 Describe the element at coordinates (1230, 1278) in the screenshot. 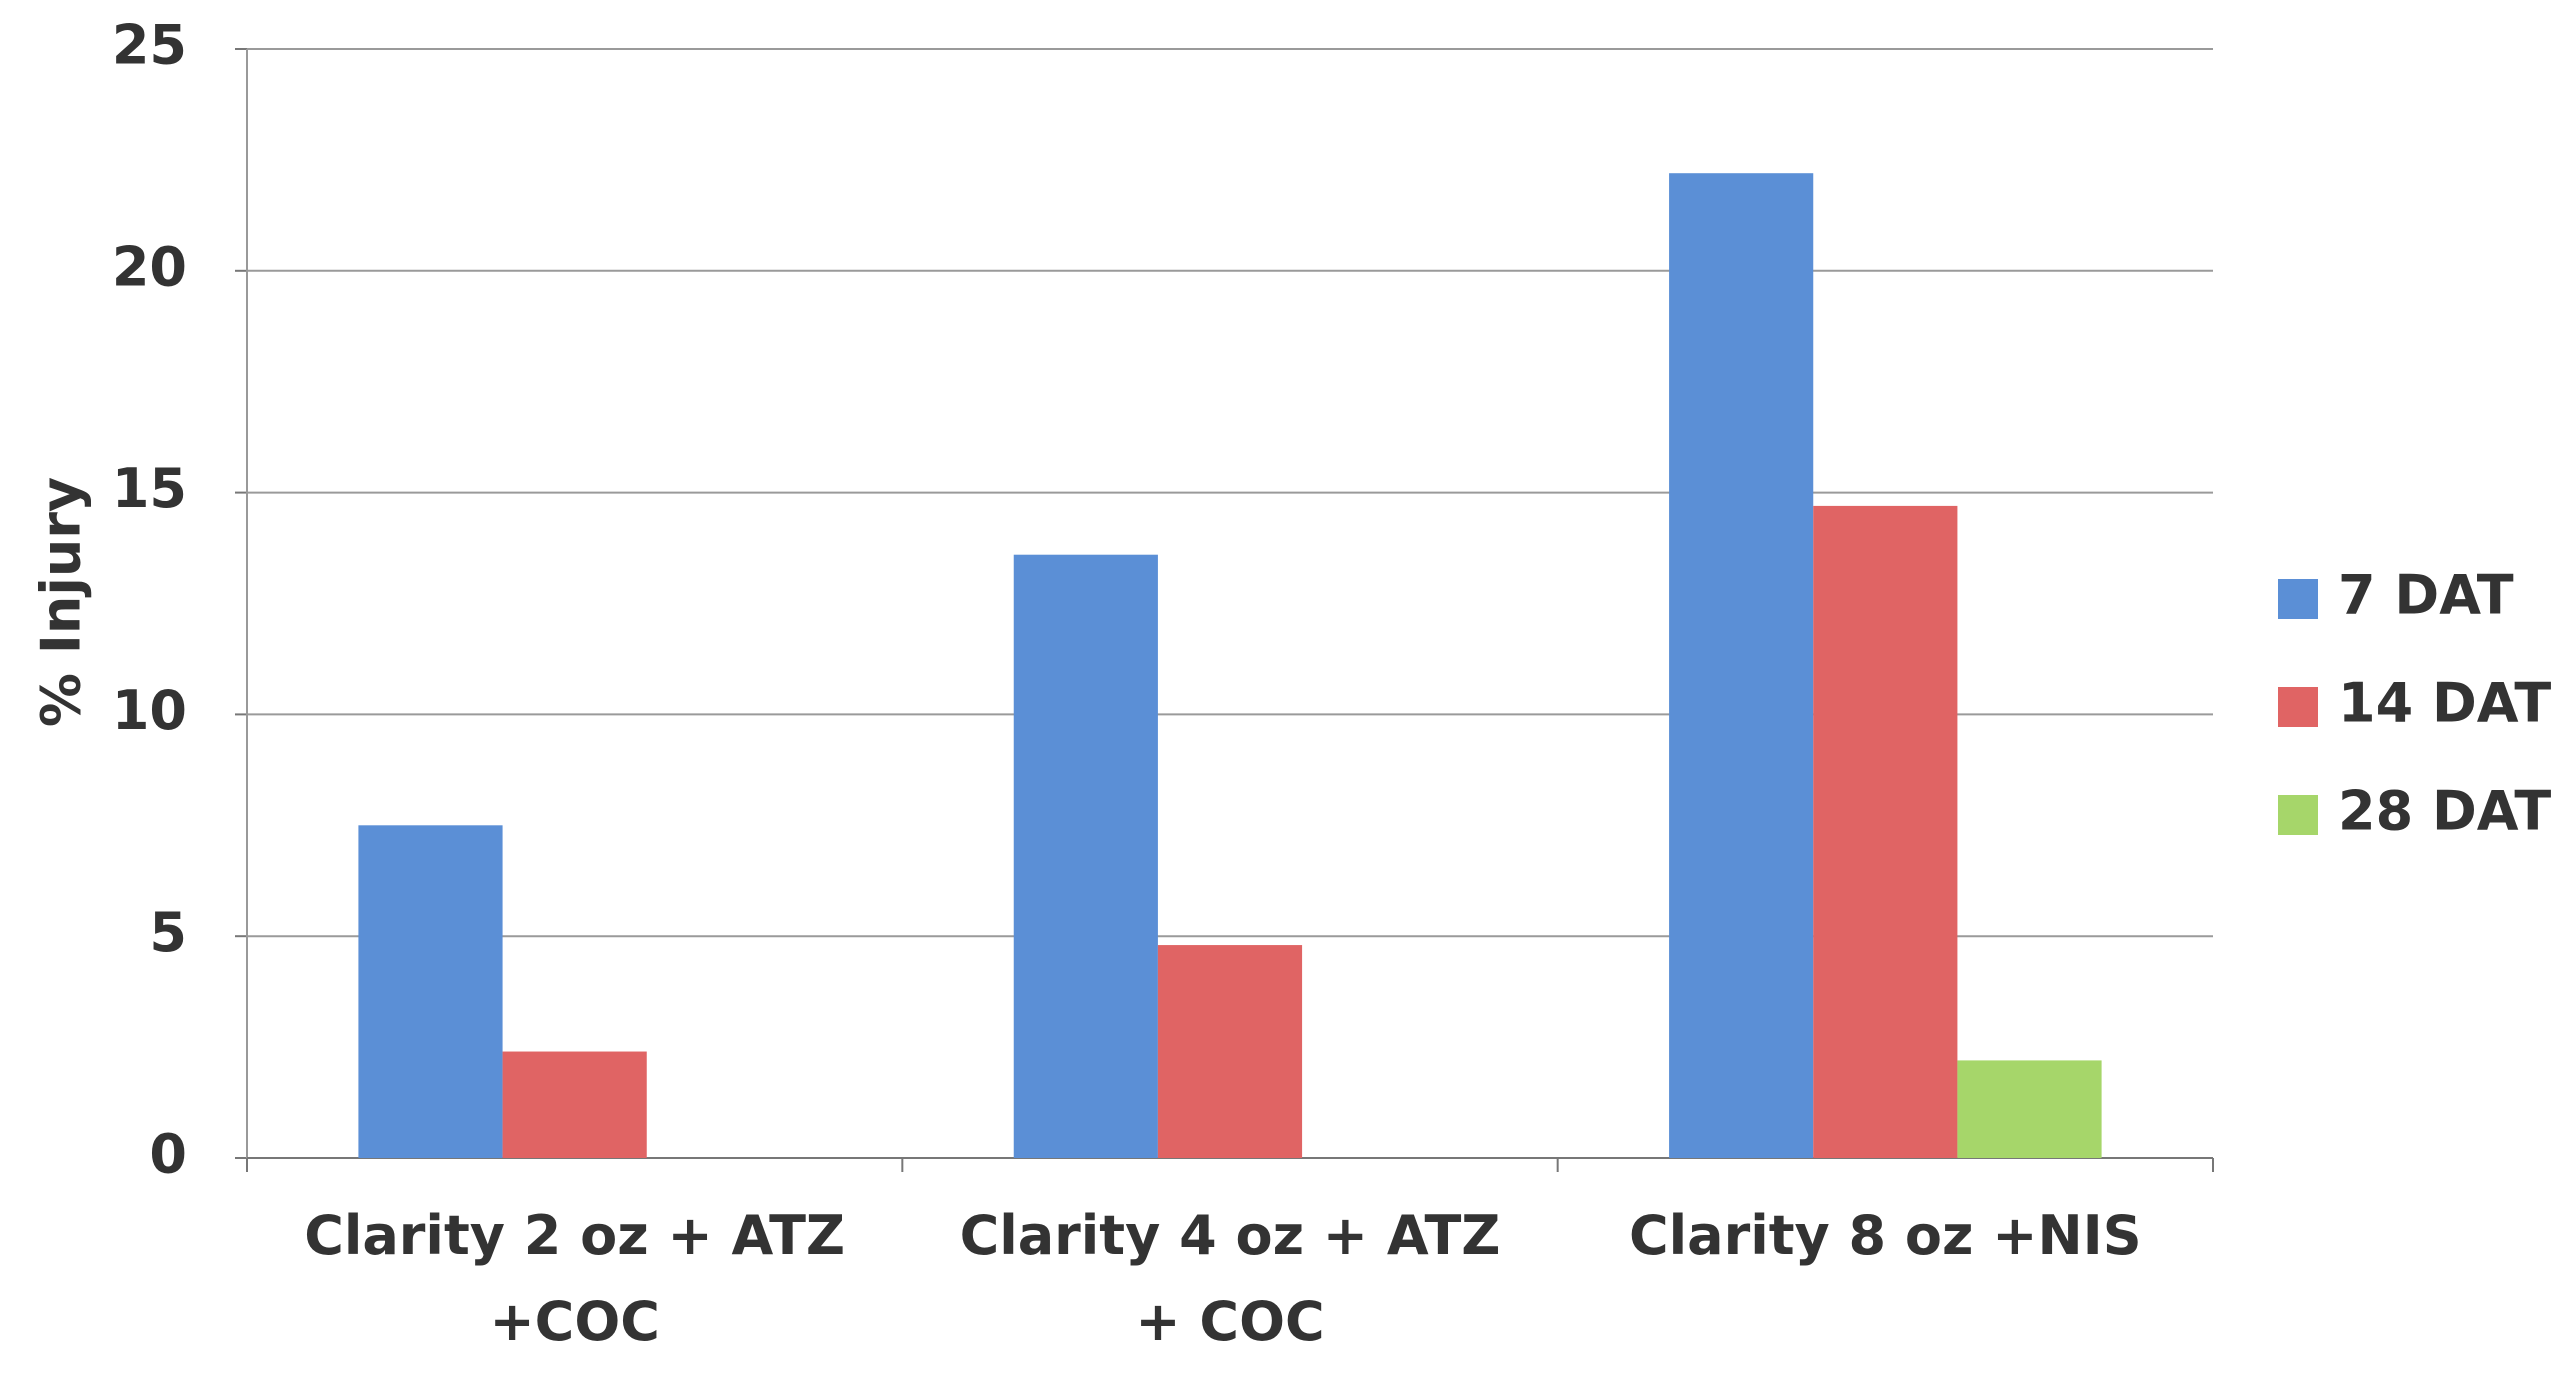

I see `x-tick-label: Clarity 4 oz + ATZ + COC` at that location.